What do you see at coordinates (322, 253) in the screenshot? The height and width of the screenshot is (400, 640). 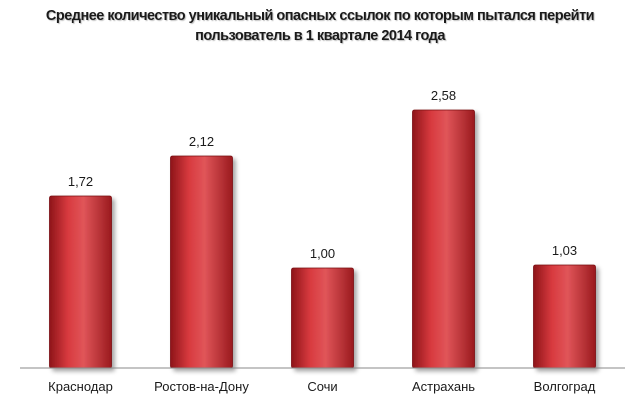 I see `data-label-3: 1,00` at bounding box center [322, 253].